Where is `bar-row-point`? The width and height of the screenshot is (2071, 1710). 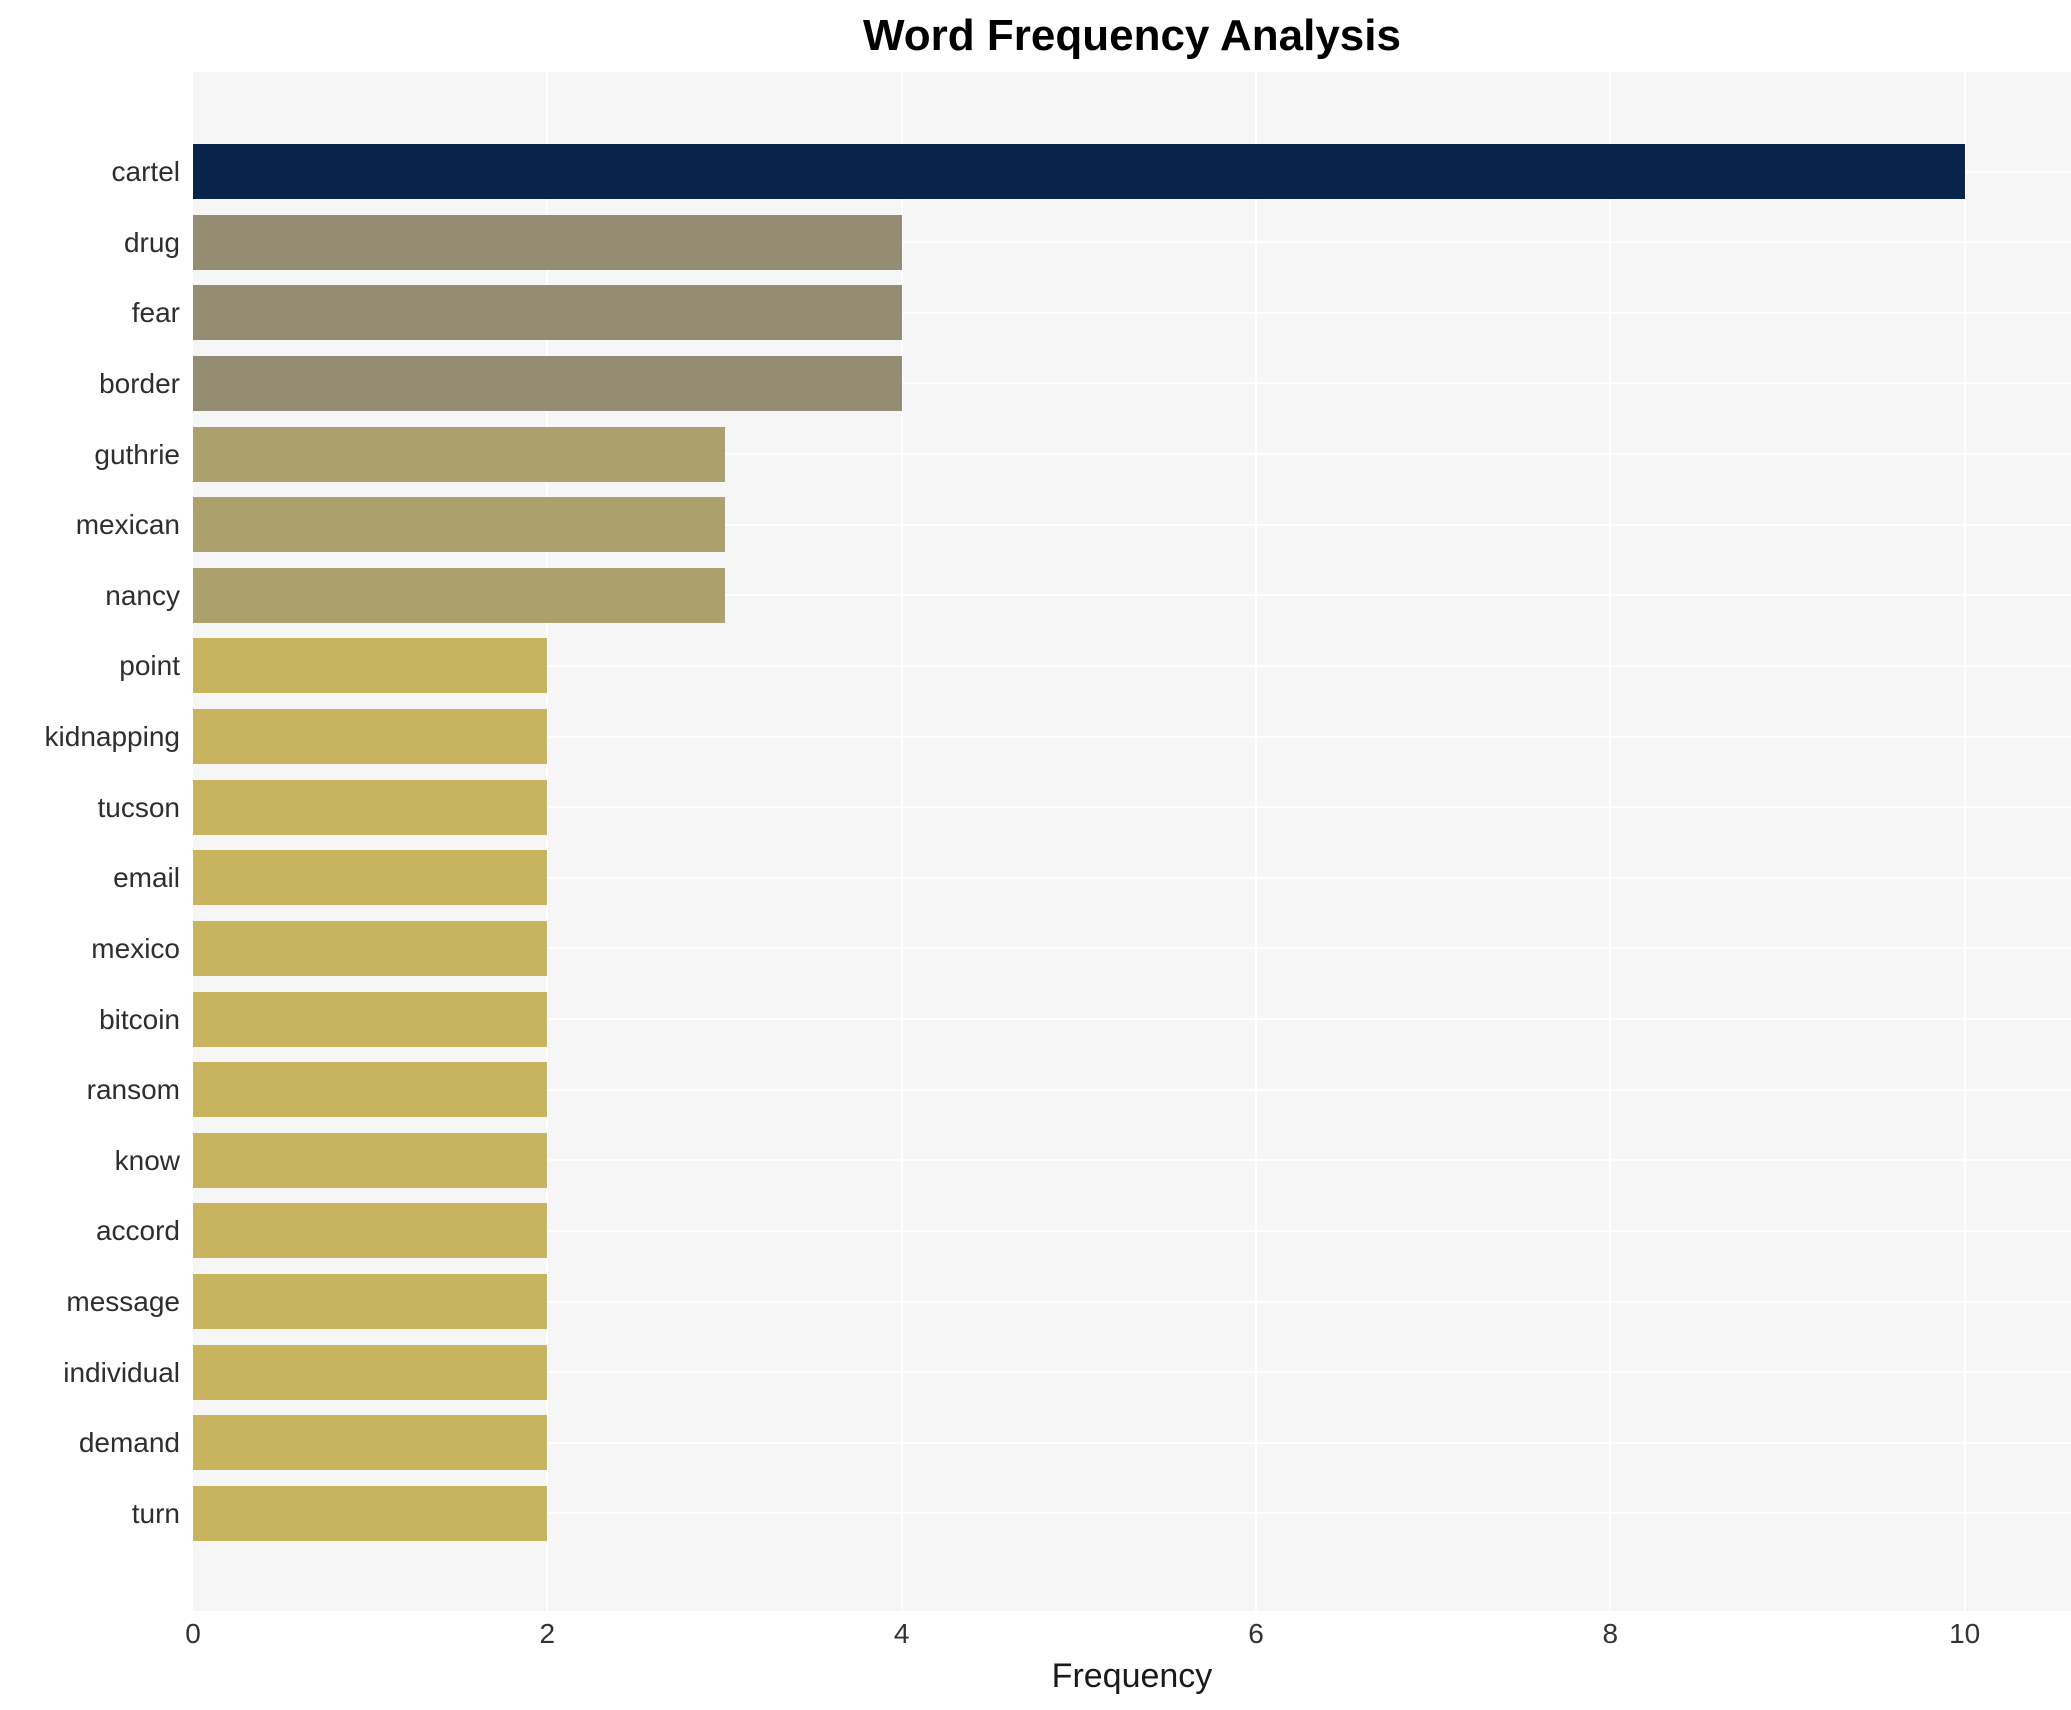
bar-row-point is located at coordinates (1132, 666).